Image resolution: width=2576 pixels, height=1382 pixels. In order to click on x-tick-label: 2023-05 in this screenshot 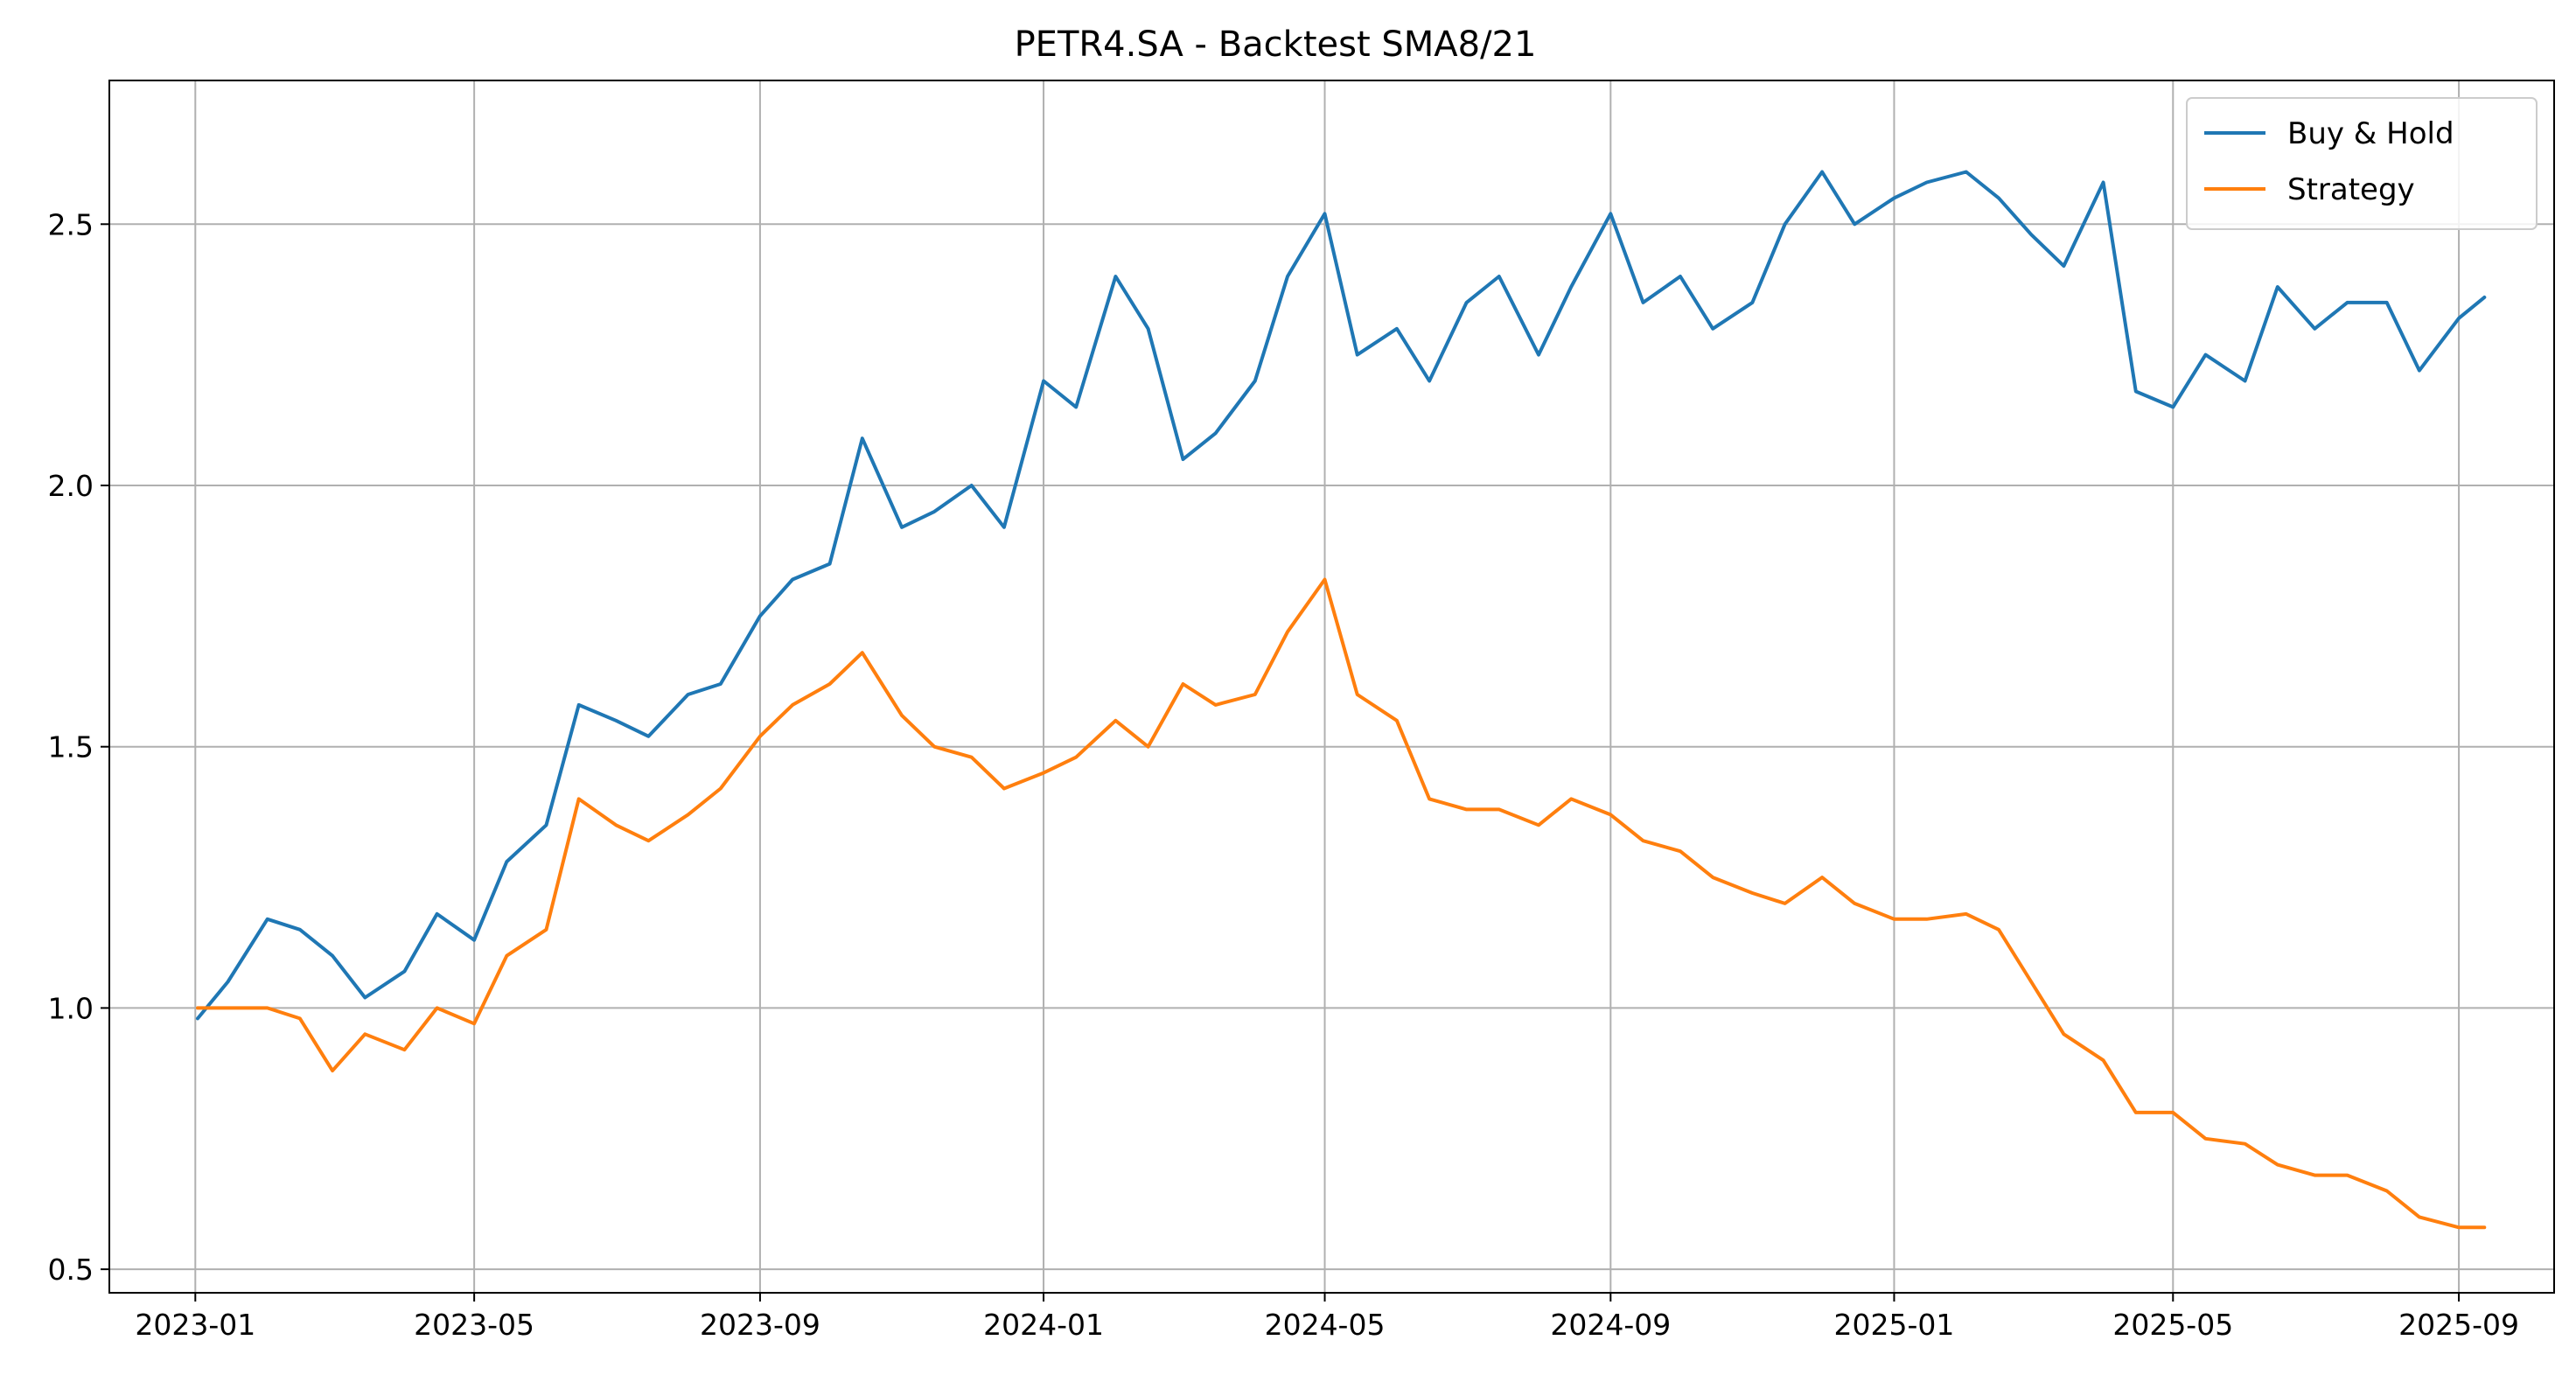, I will do `click(474, 1325)`.